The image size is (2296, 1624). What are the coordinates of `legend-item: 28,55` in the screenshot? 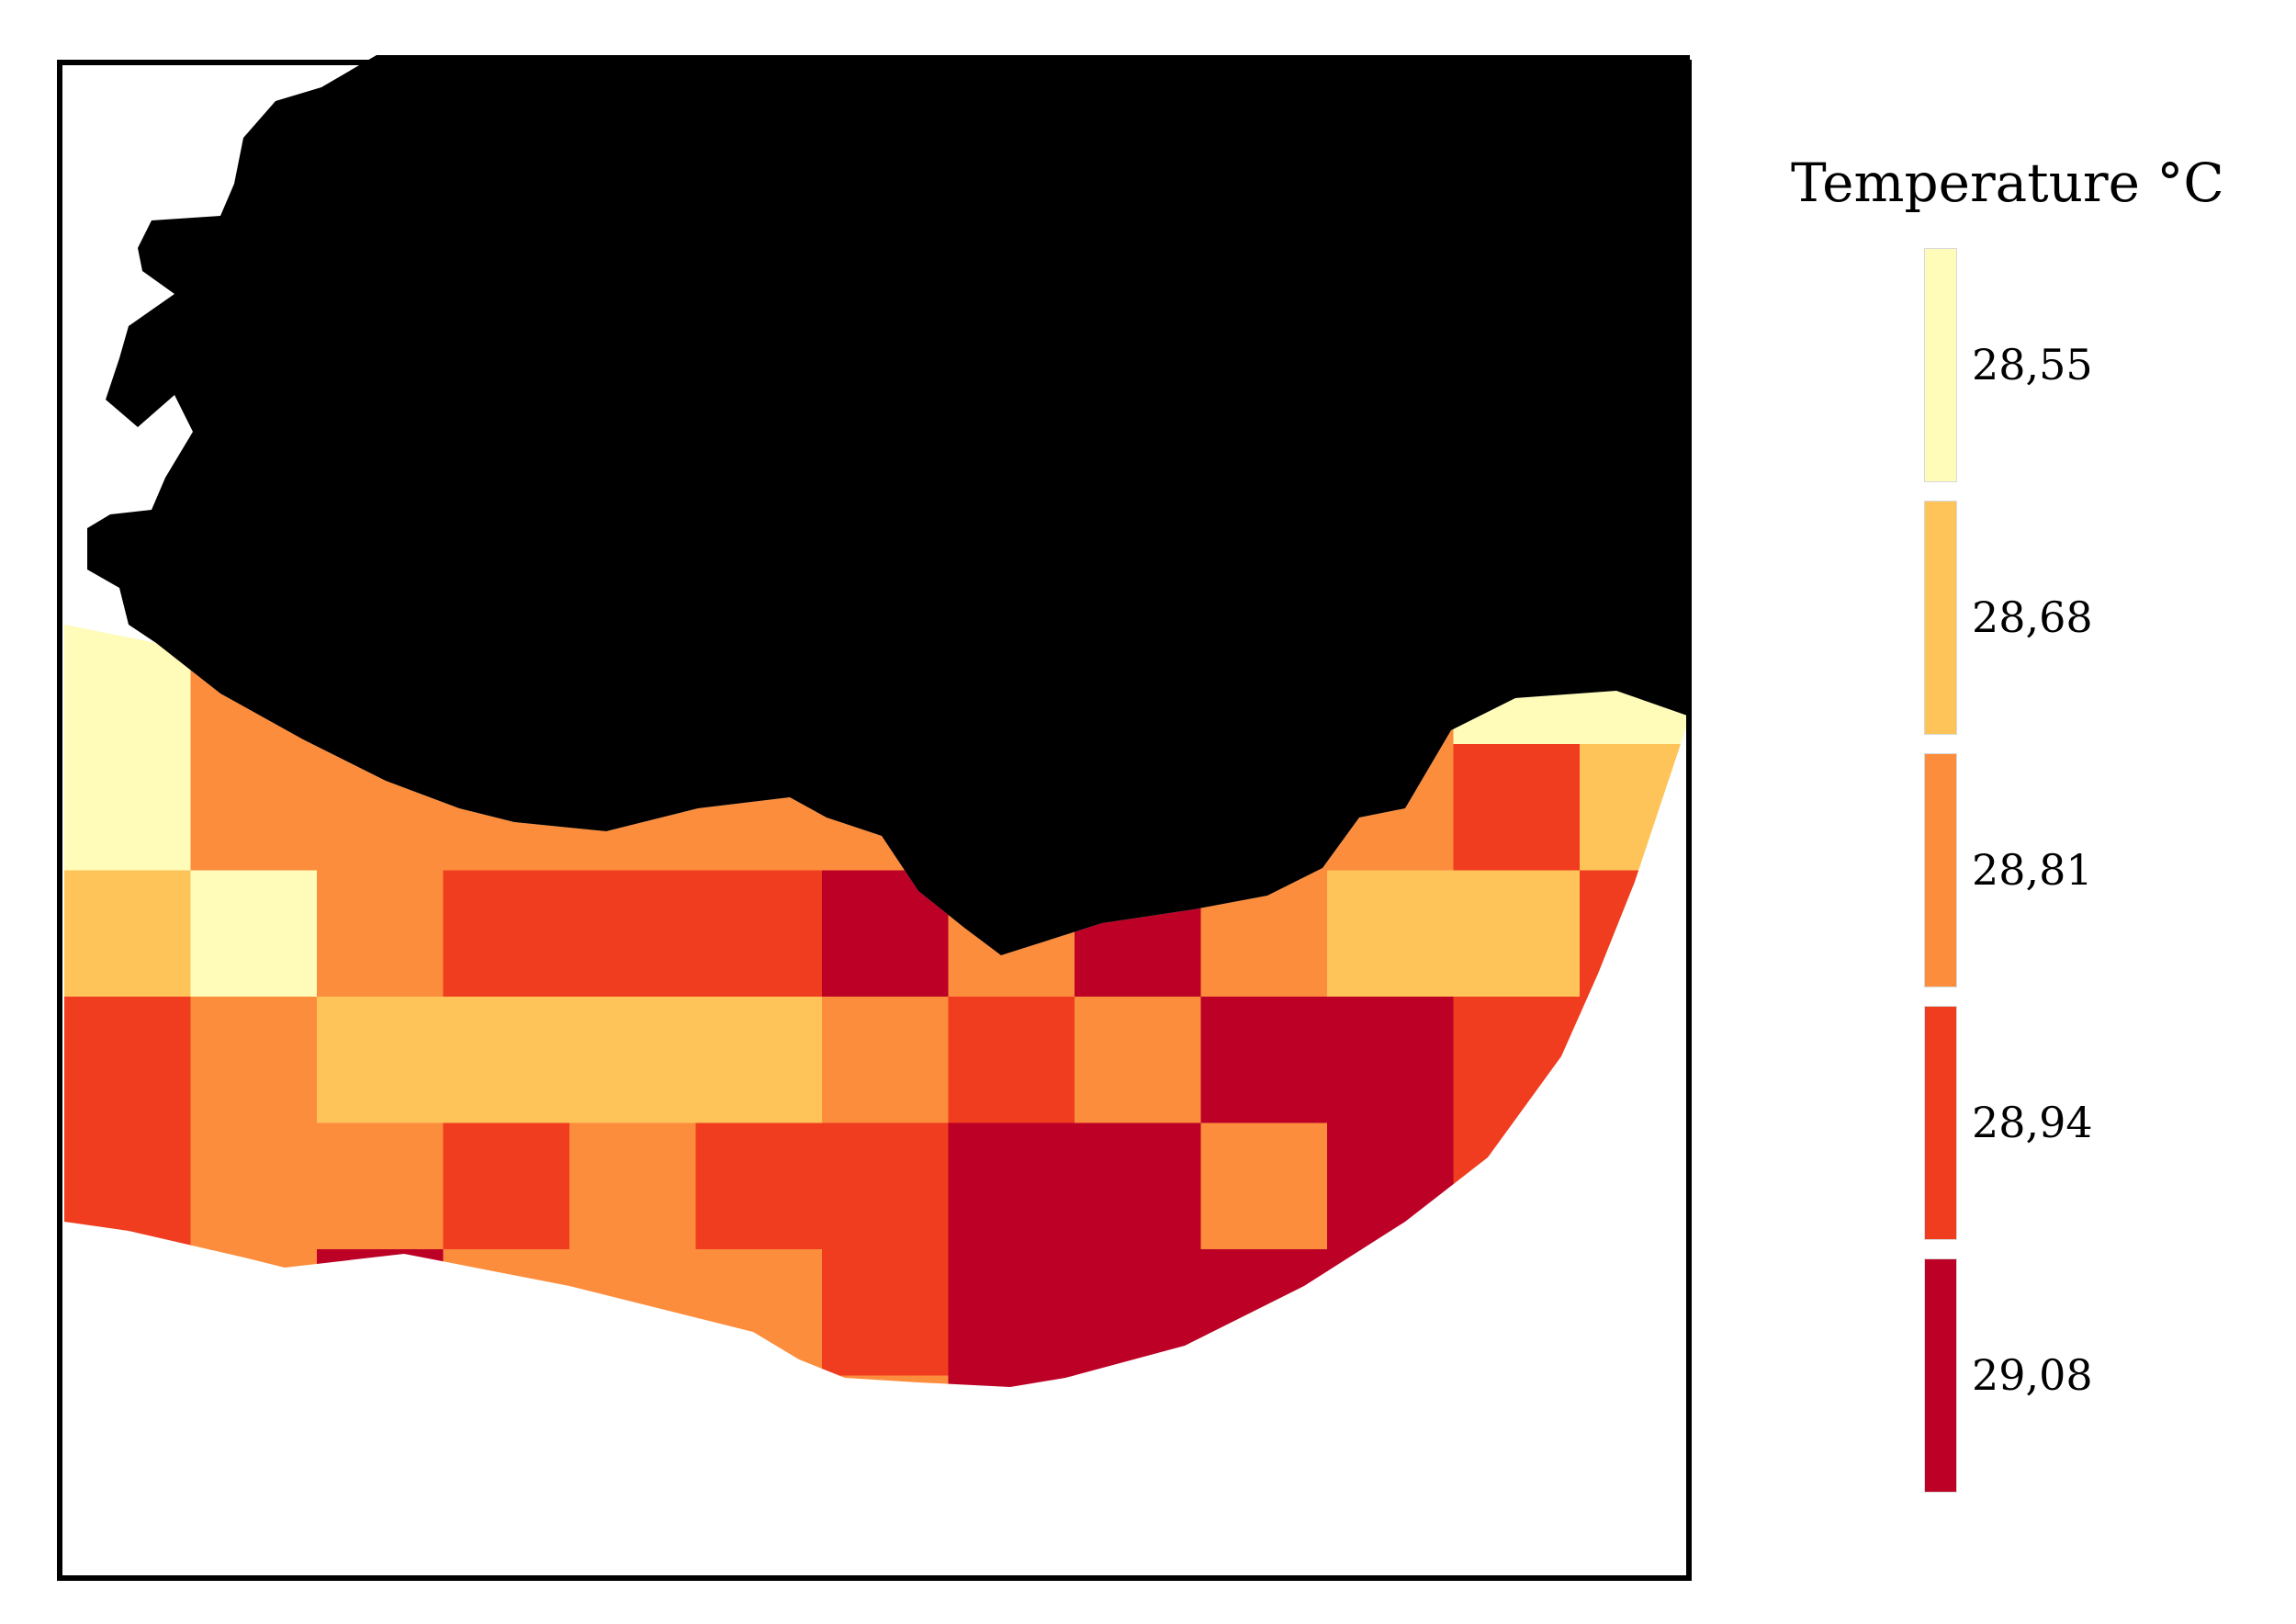 It's located at (2016, 365).